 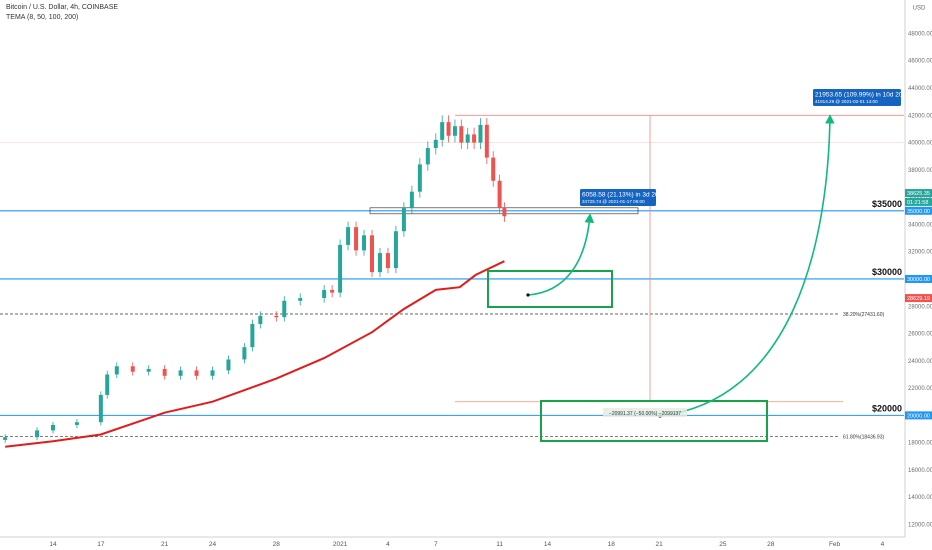 What do you see at coordinates (920, 253) in the screenshot?
I see `price-tick-label: 32000.00` at bounding box center [920, 253].